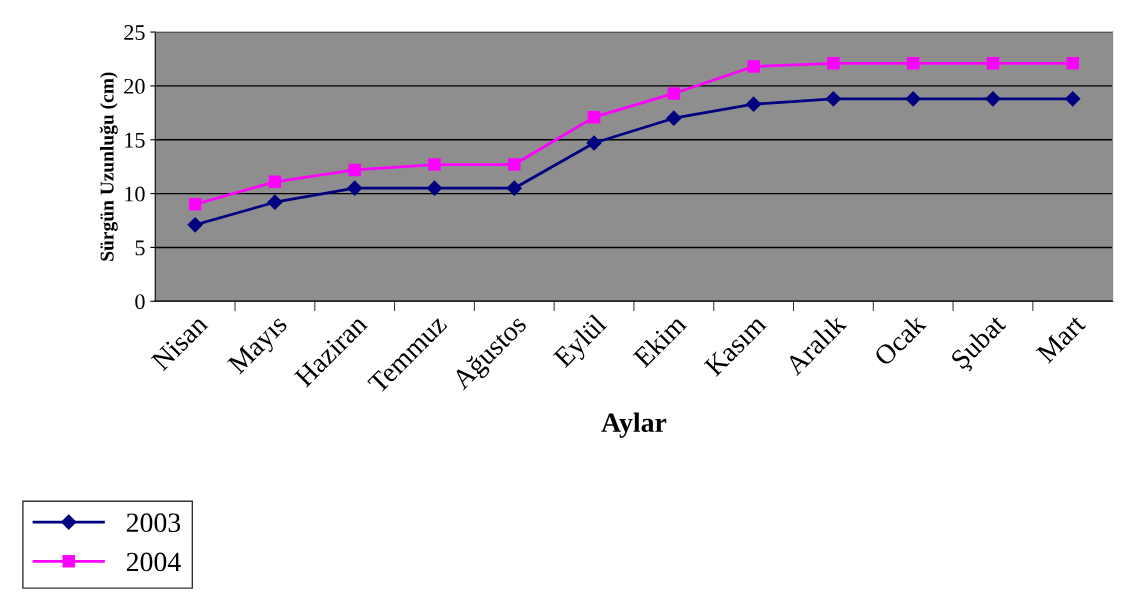 Image resolution: width=1125 pixels, height=605 pixels. Describe the element at coordinates (899, 339) in the screenshot. I see `x-tick-label: Ocak` at that location.